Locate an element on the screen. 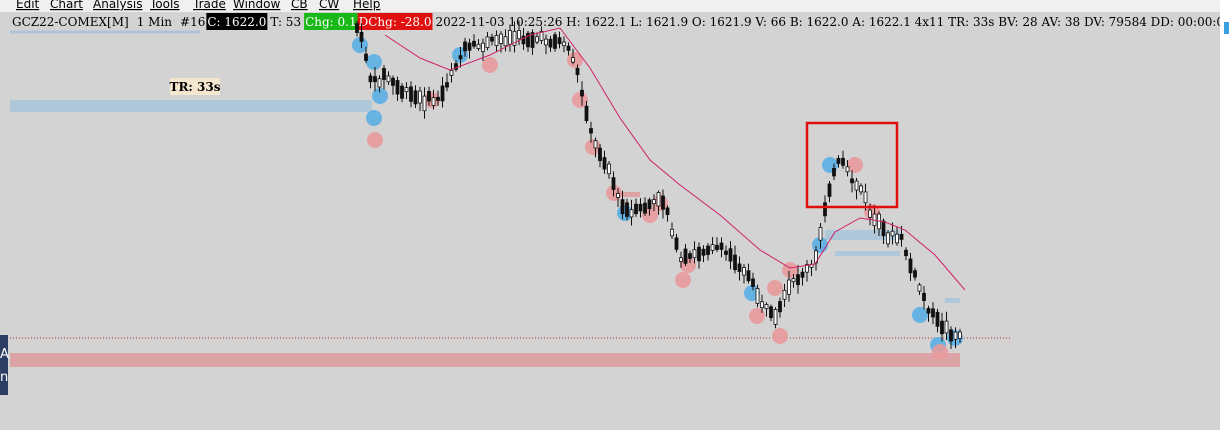 The image size is (1231, 430). status-symbol: GCZ22-COMEX[M] is located at coordinates (70, 22).